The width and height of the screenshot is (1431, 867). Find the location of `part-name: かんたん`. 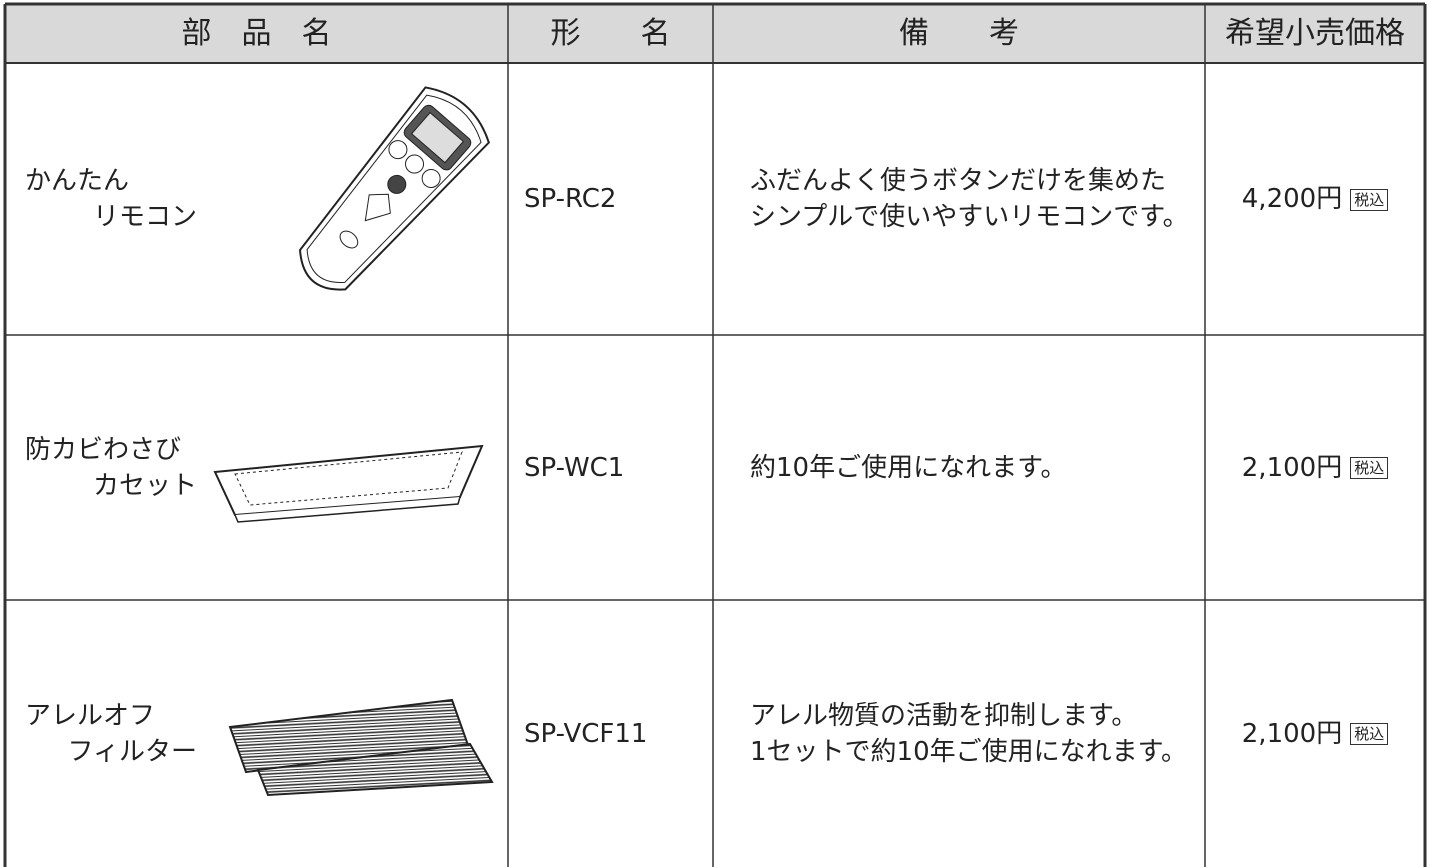

part-name: かんたん is located at coordinates (77, 181).